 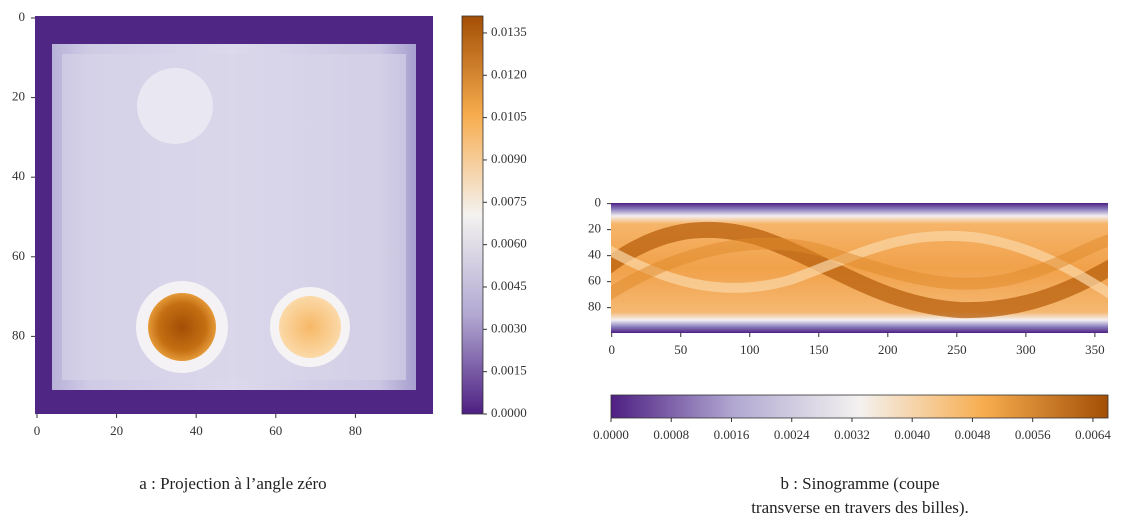 What do you see at coordinates (509, 327) in the screenshot?
I see `colorbar-tick-label: 0.0030` at bounding box center [509, 327].